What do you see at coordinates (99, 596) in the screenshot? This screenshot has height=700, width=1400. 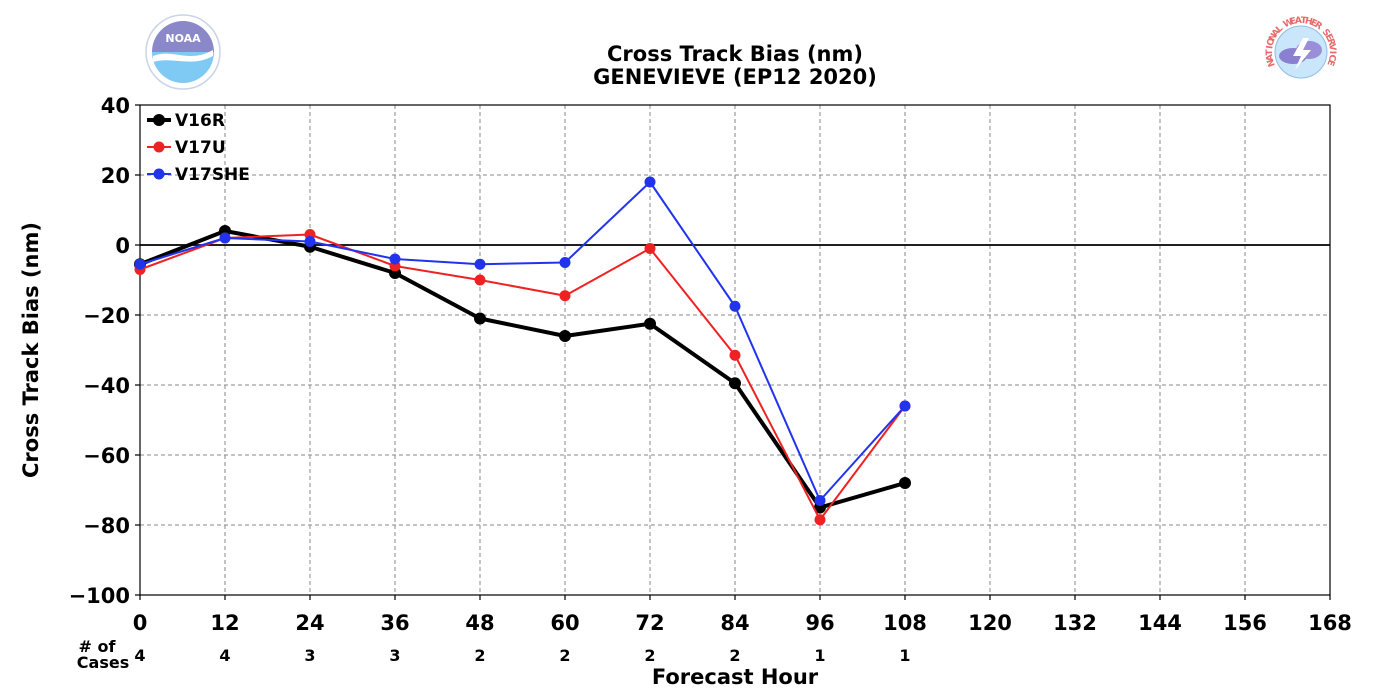 I see `y-tick-label: −100` at bounding box center [99, 596].